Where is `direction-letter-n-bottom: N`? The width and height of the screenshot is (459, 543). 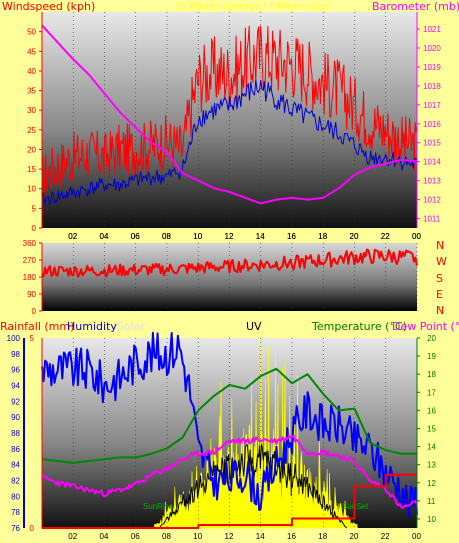 direction-letter-n-bottom: N is located at coordinates (440, 310).